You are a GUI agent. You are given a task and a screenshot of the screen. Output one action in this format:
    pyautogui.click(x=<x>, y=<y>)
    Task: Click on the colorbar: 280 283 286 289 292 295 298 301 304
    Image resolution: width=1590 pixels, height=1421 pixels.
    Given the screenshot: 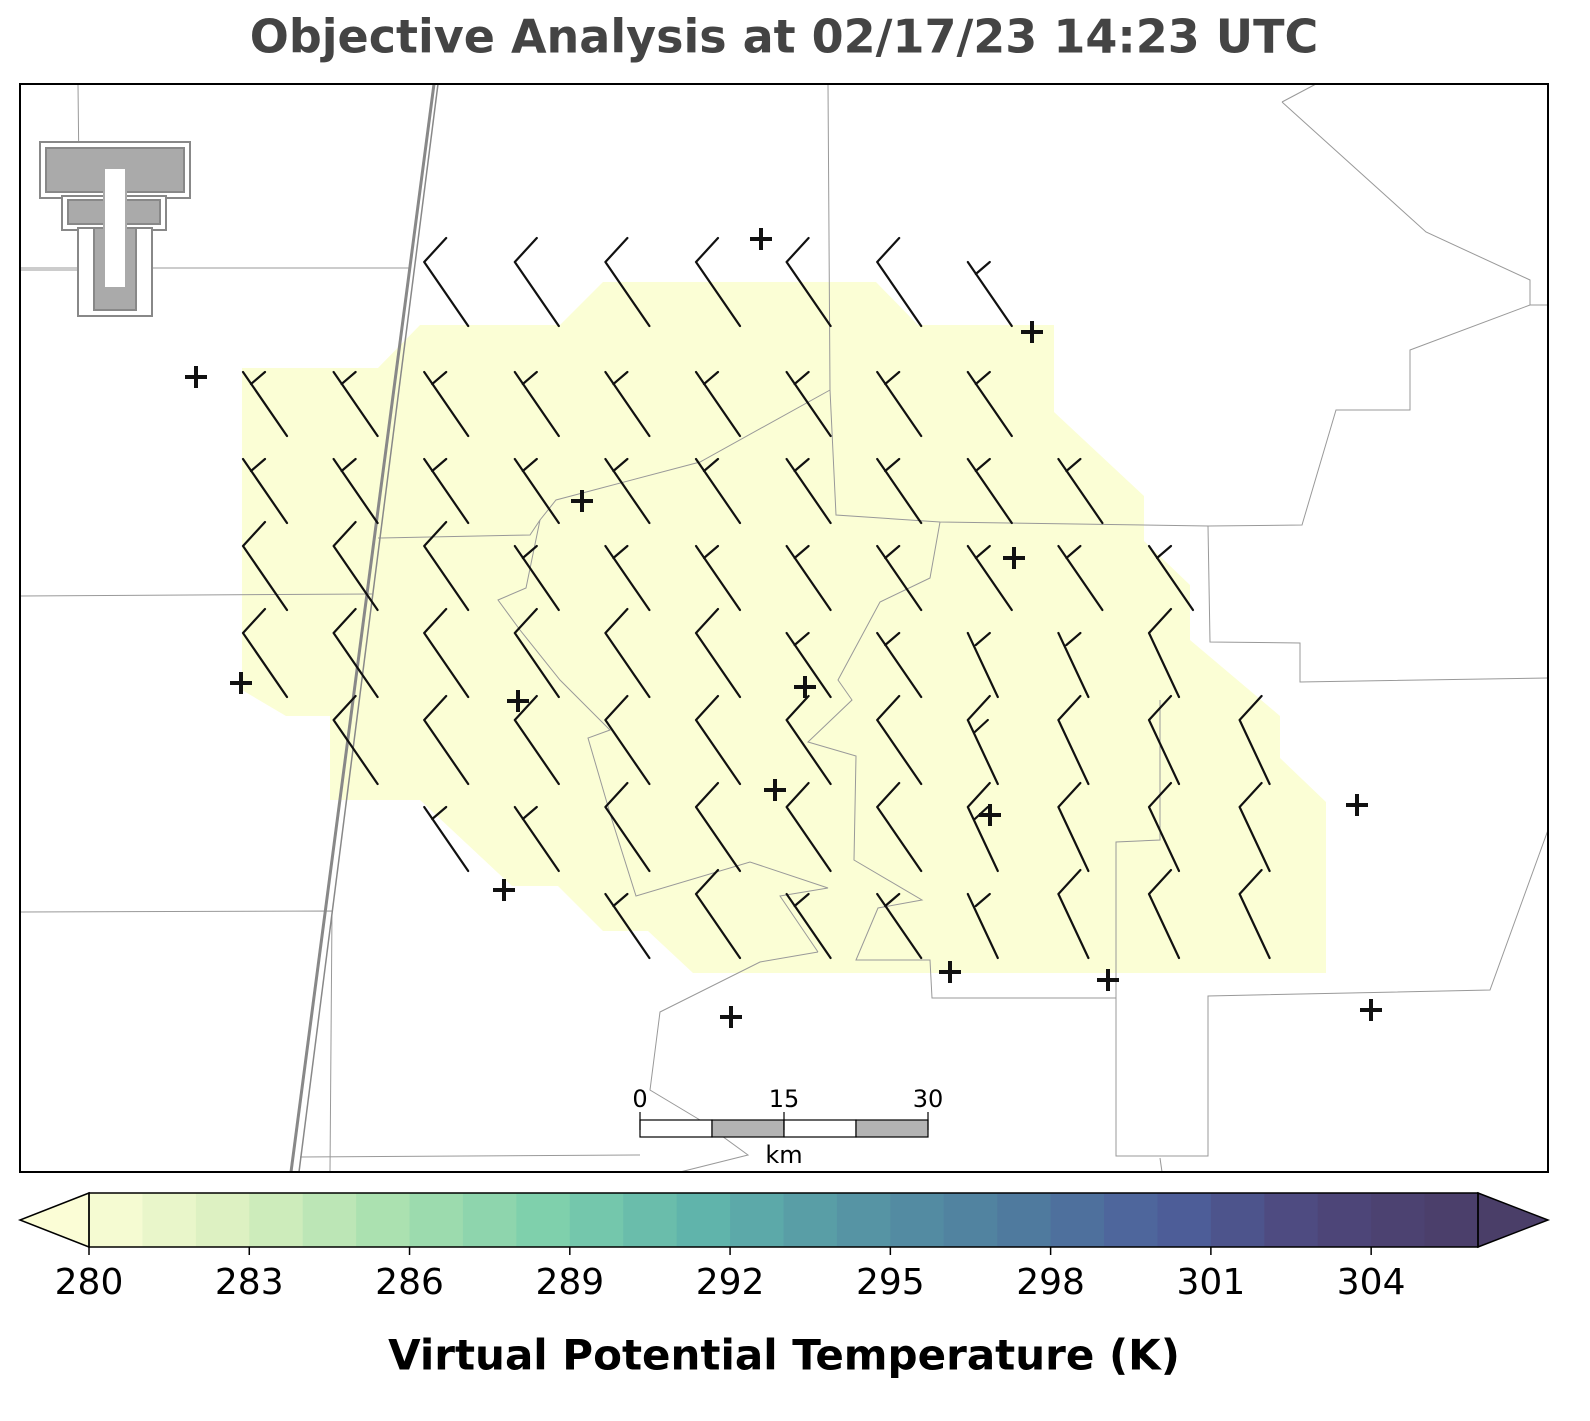 What is the action you would take?
    pyautogui.click(x=784, y=1247)
    